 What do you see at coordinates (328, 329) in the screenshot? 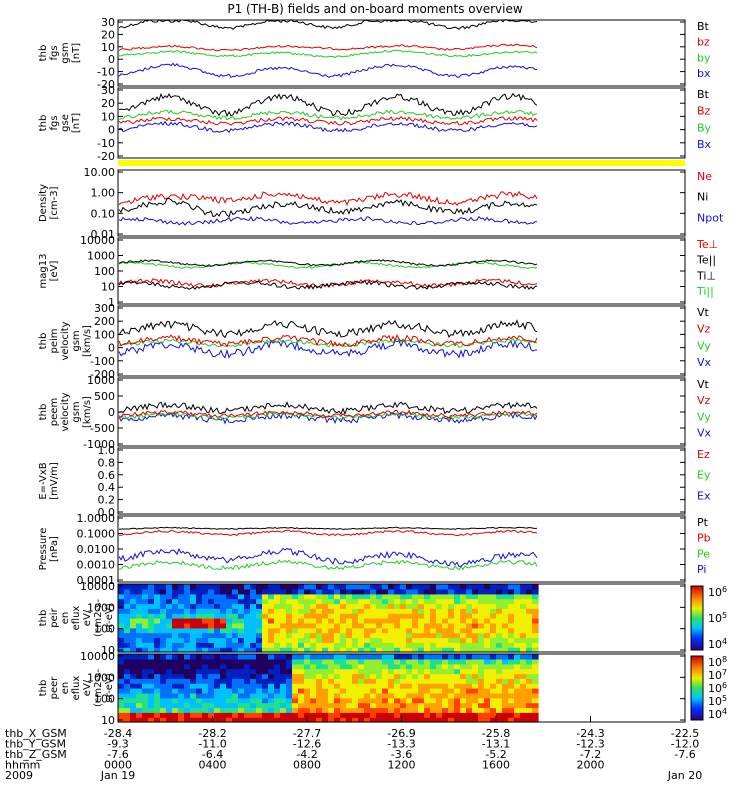
I see `series-Vt-line` at bounding box center [328, 329].